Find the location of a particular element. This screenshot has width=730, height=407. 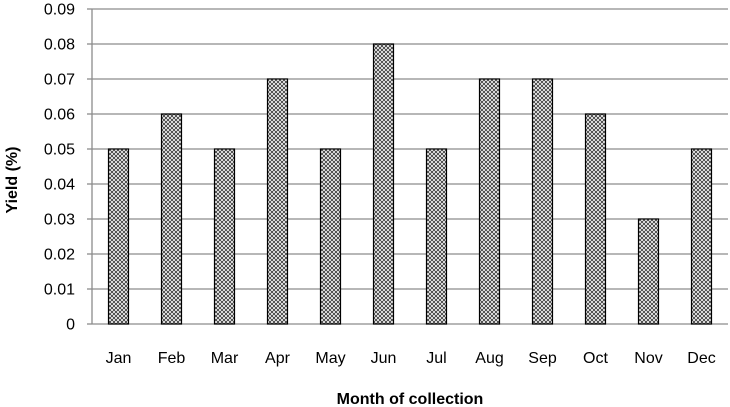

x-tick-label: Jun is located at coordinates (384, 358).